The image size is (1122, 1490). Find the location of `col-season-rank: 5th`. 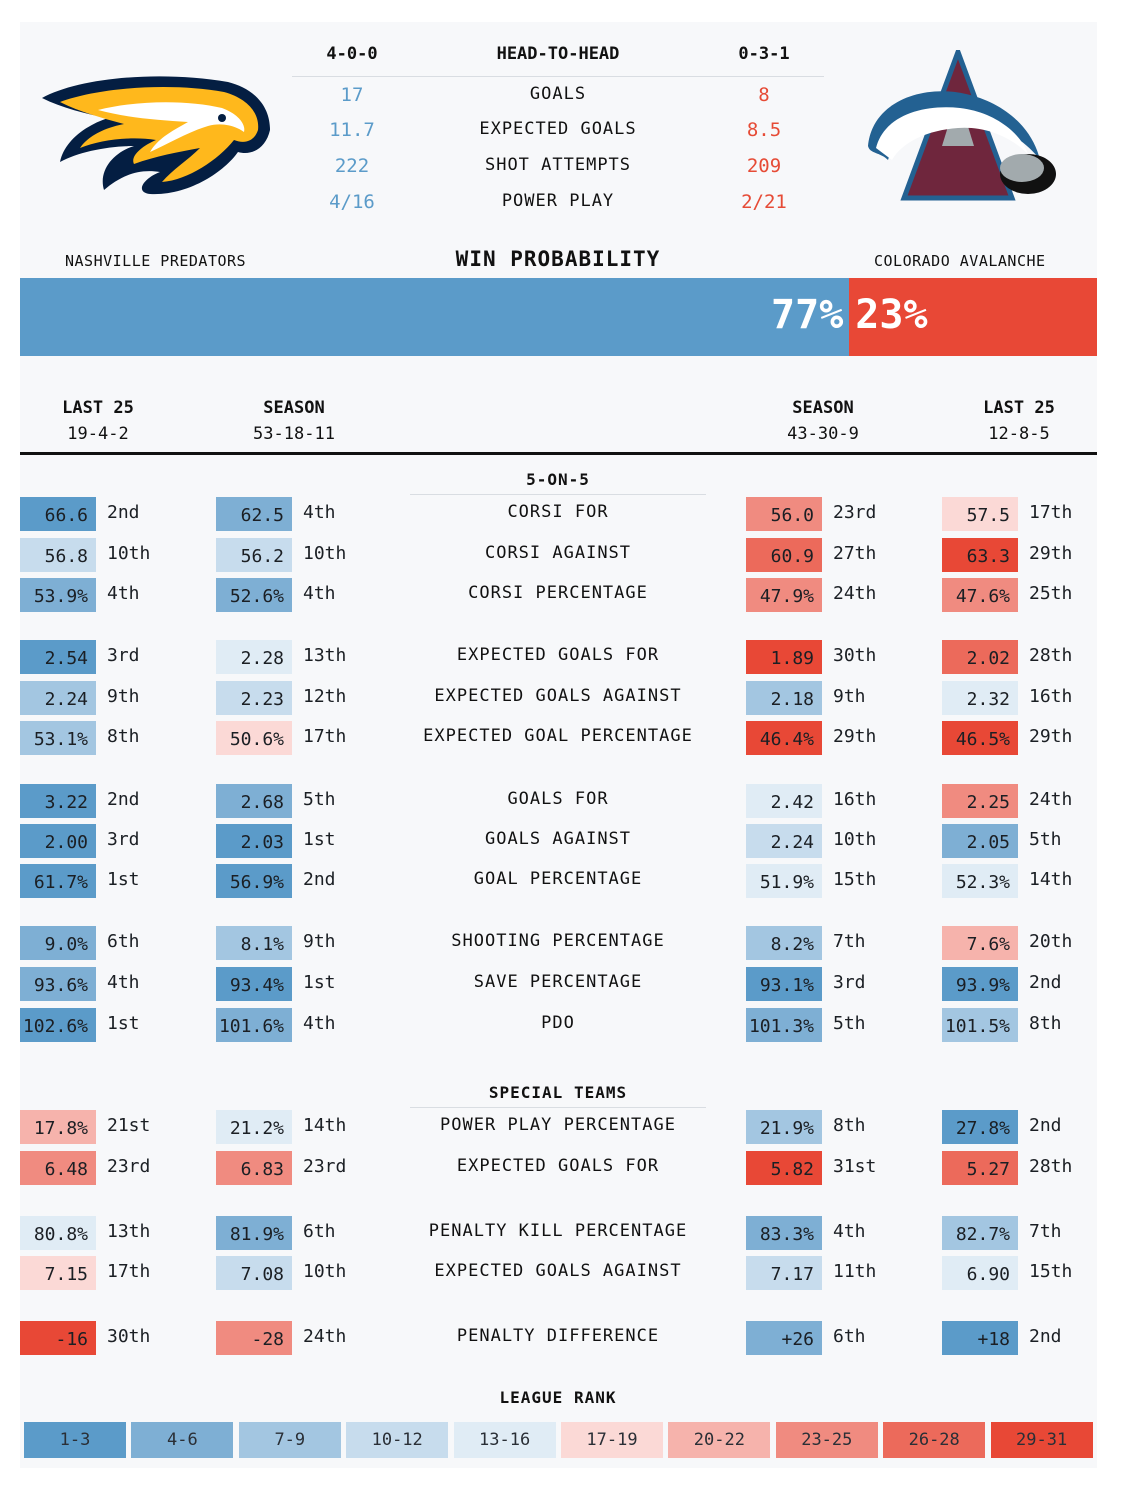

col-season-rank: 5th is located at coordinates (849, 1023).